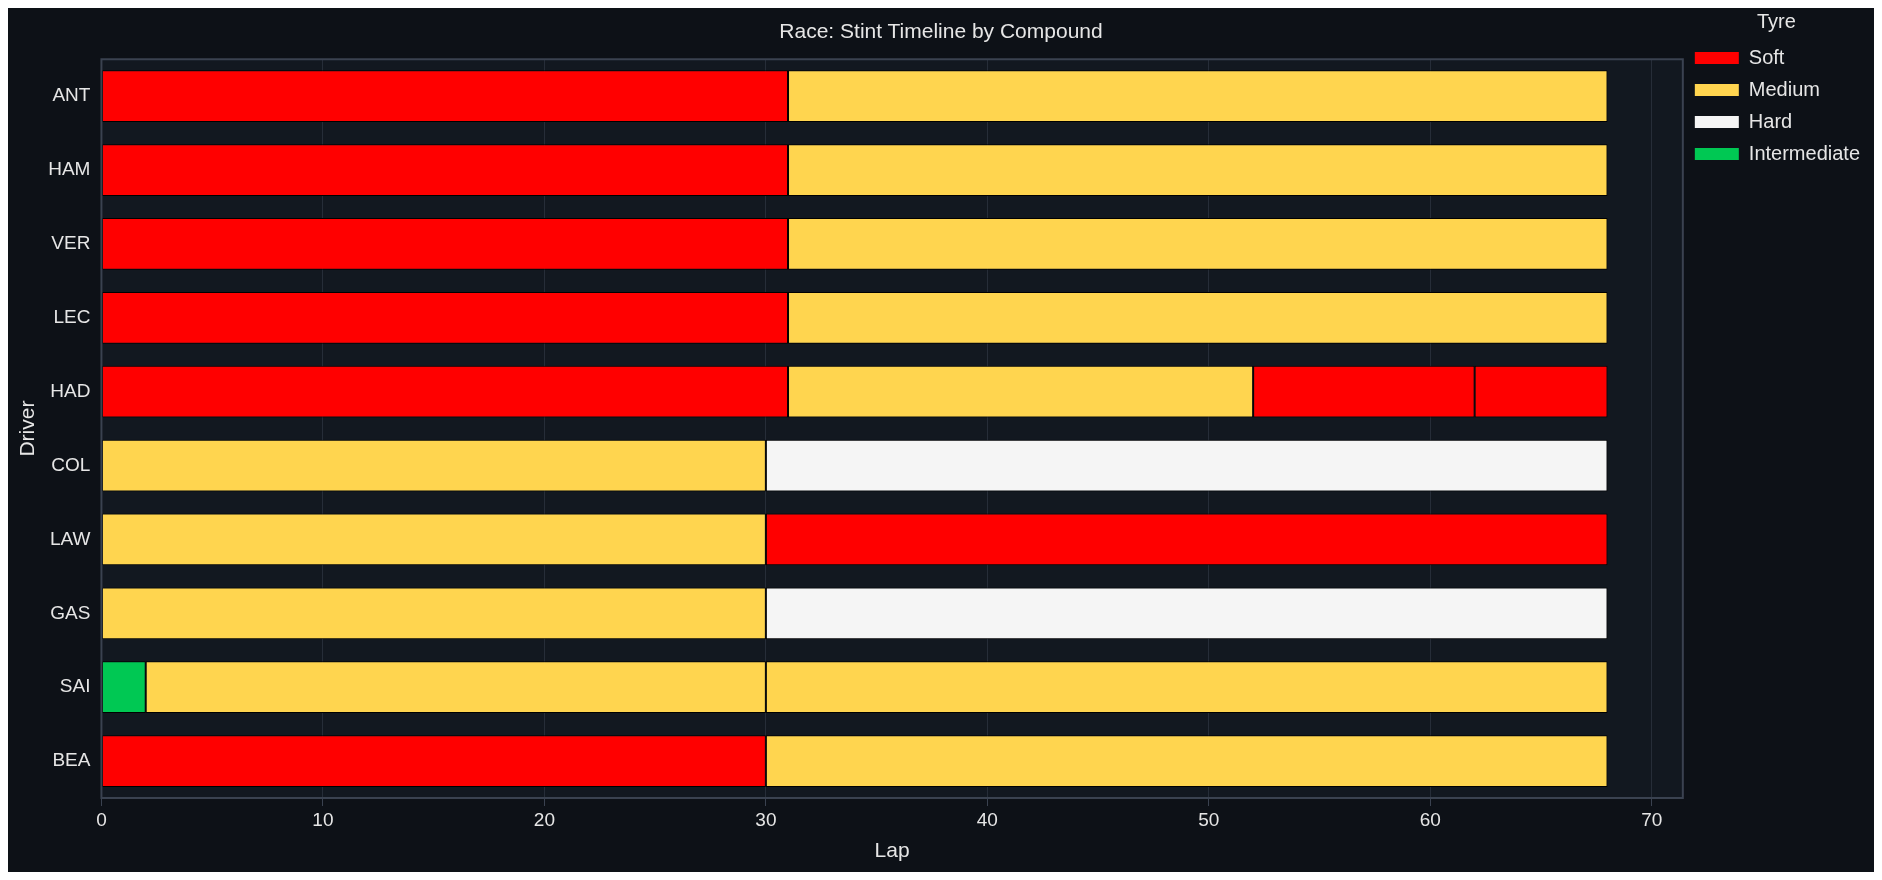 This screenshot has height=880, width=1882. Describe the element at coordinates (892, 850) in the screenshot. I see `x-axis-title: Lap` at that location.